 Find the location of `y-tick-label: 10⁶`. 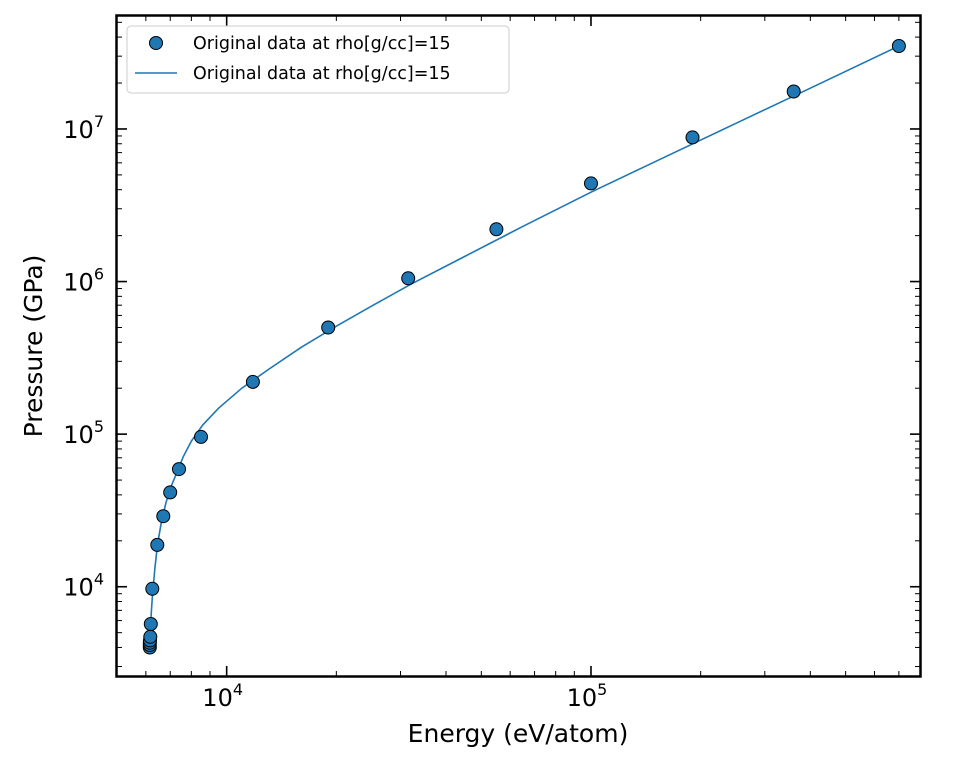

y-tick-label: 10⁶ is located at coordinates (83, 281).